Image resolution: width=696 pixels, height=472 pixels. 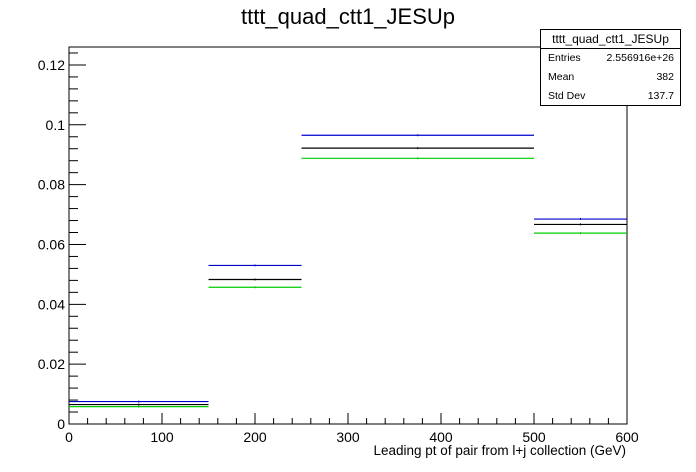 I want to click on stats-mean-value: 382, so click(x=665, y=77).